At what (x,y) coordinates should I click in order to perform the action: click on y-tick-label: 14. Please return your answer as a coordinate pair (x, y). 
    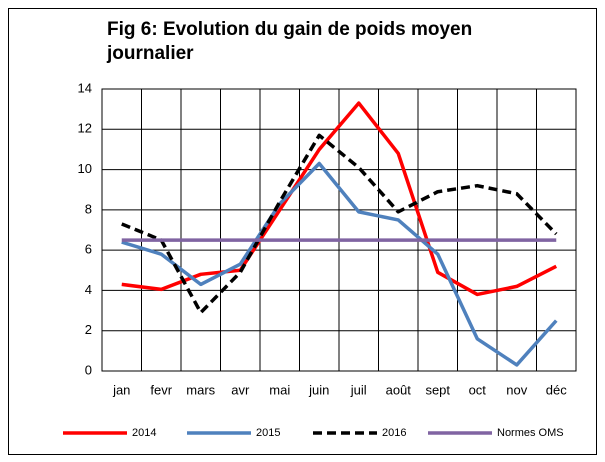
    Looking at the image, I should click on (85, 87).